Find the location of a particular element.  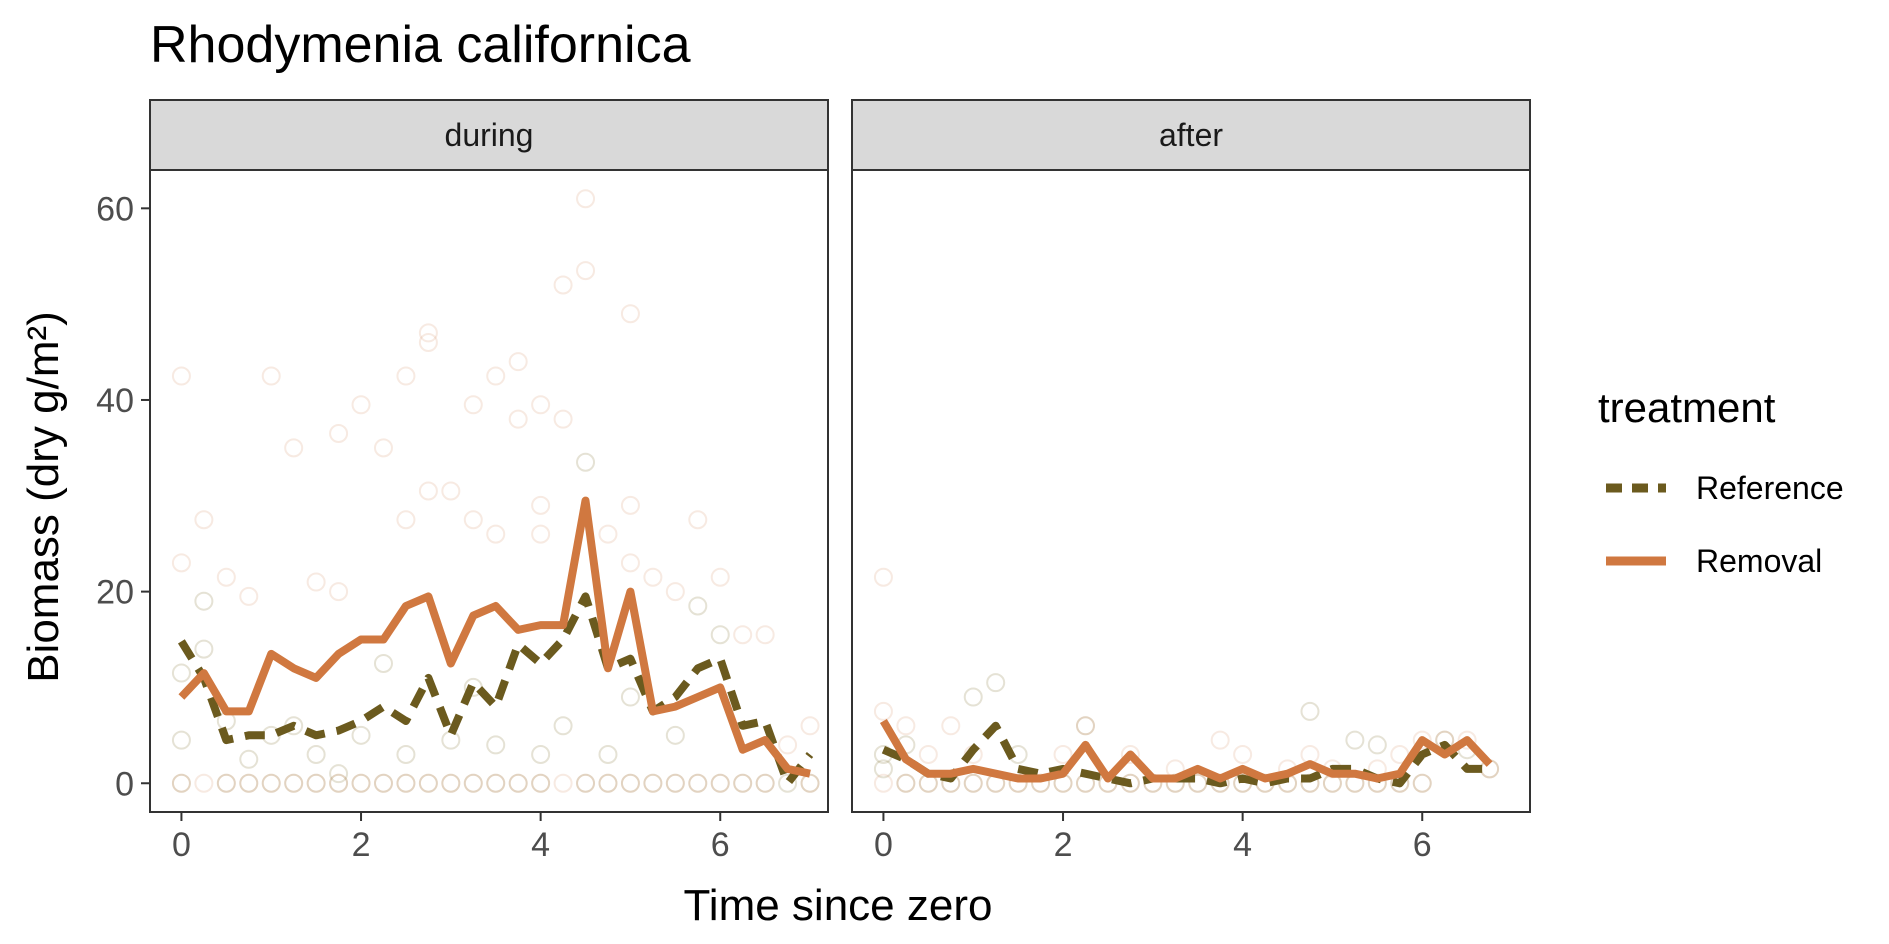

strip-label-during: during is located at coordinates (489, 135).